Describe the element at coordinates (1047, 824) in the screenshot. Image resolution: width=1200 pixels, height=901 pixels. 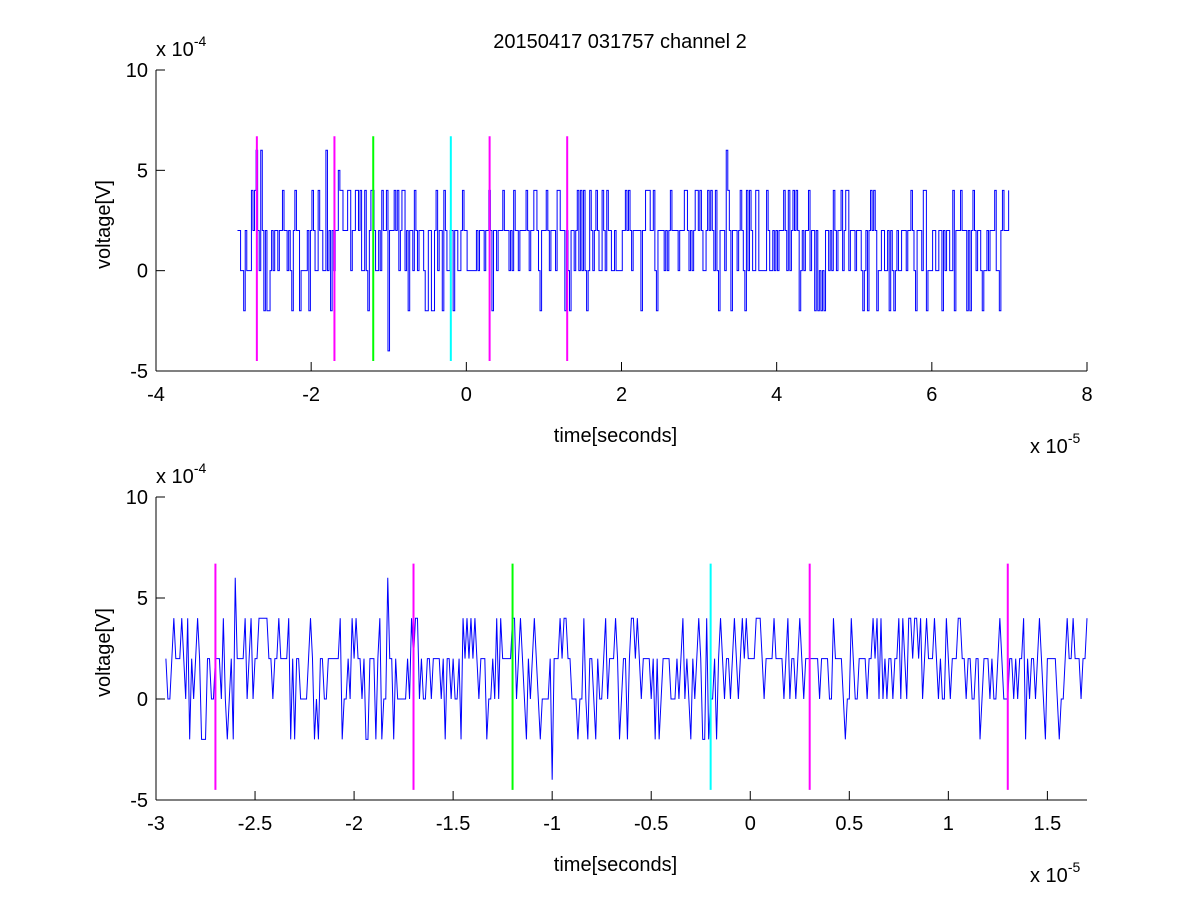
I see `x-tick-label: 1.5` at that location.